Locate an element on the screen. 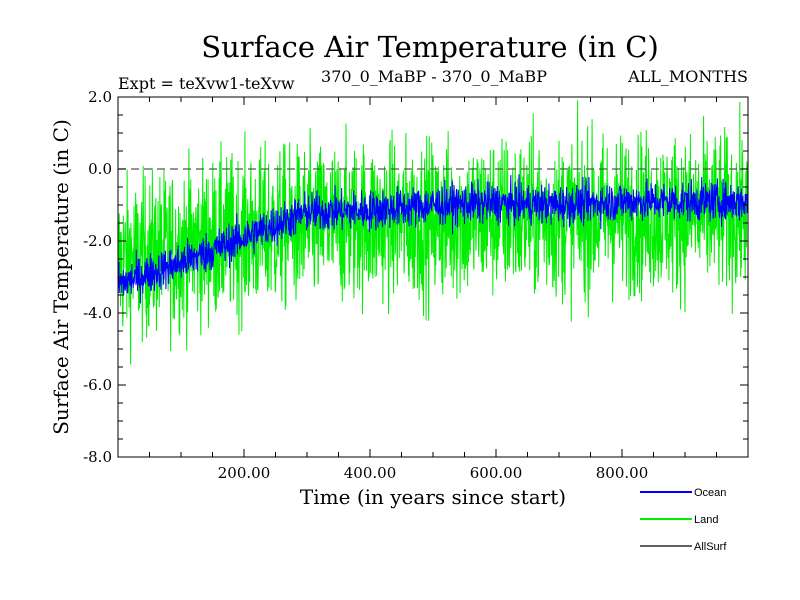 The width and height of the screenshot is (800, 600). legend: Ocean Land AllSurf is located at coordinates (683, 520).